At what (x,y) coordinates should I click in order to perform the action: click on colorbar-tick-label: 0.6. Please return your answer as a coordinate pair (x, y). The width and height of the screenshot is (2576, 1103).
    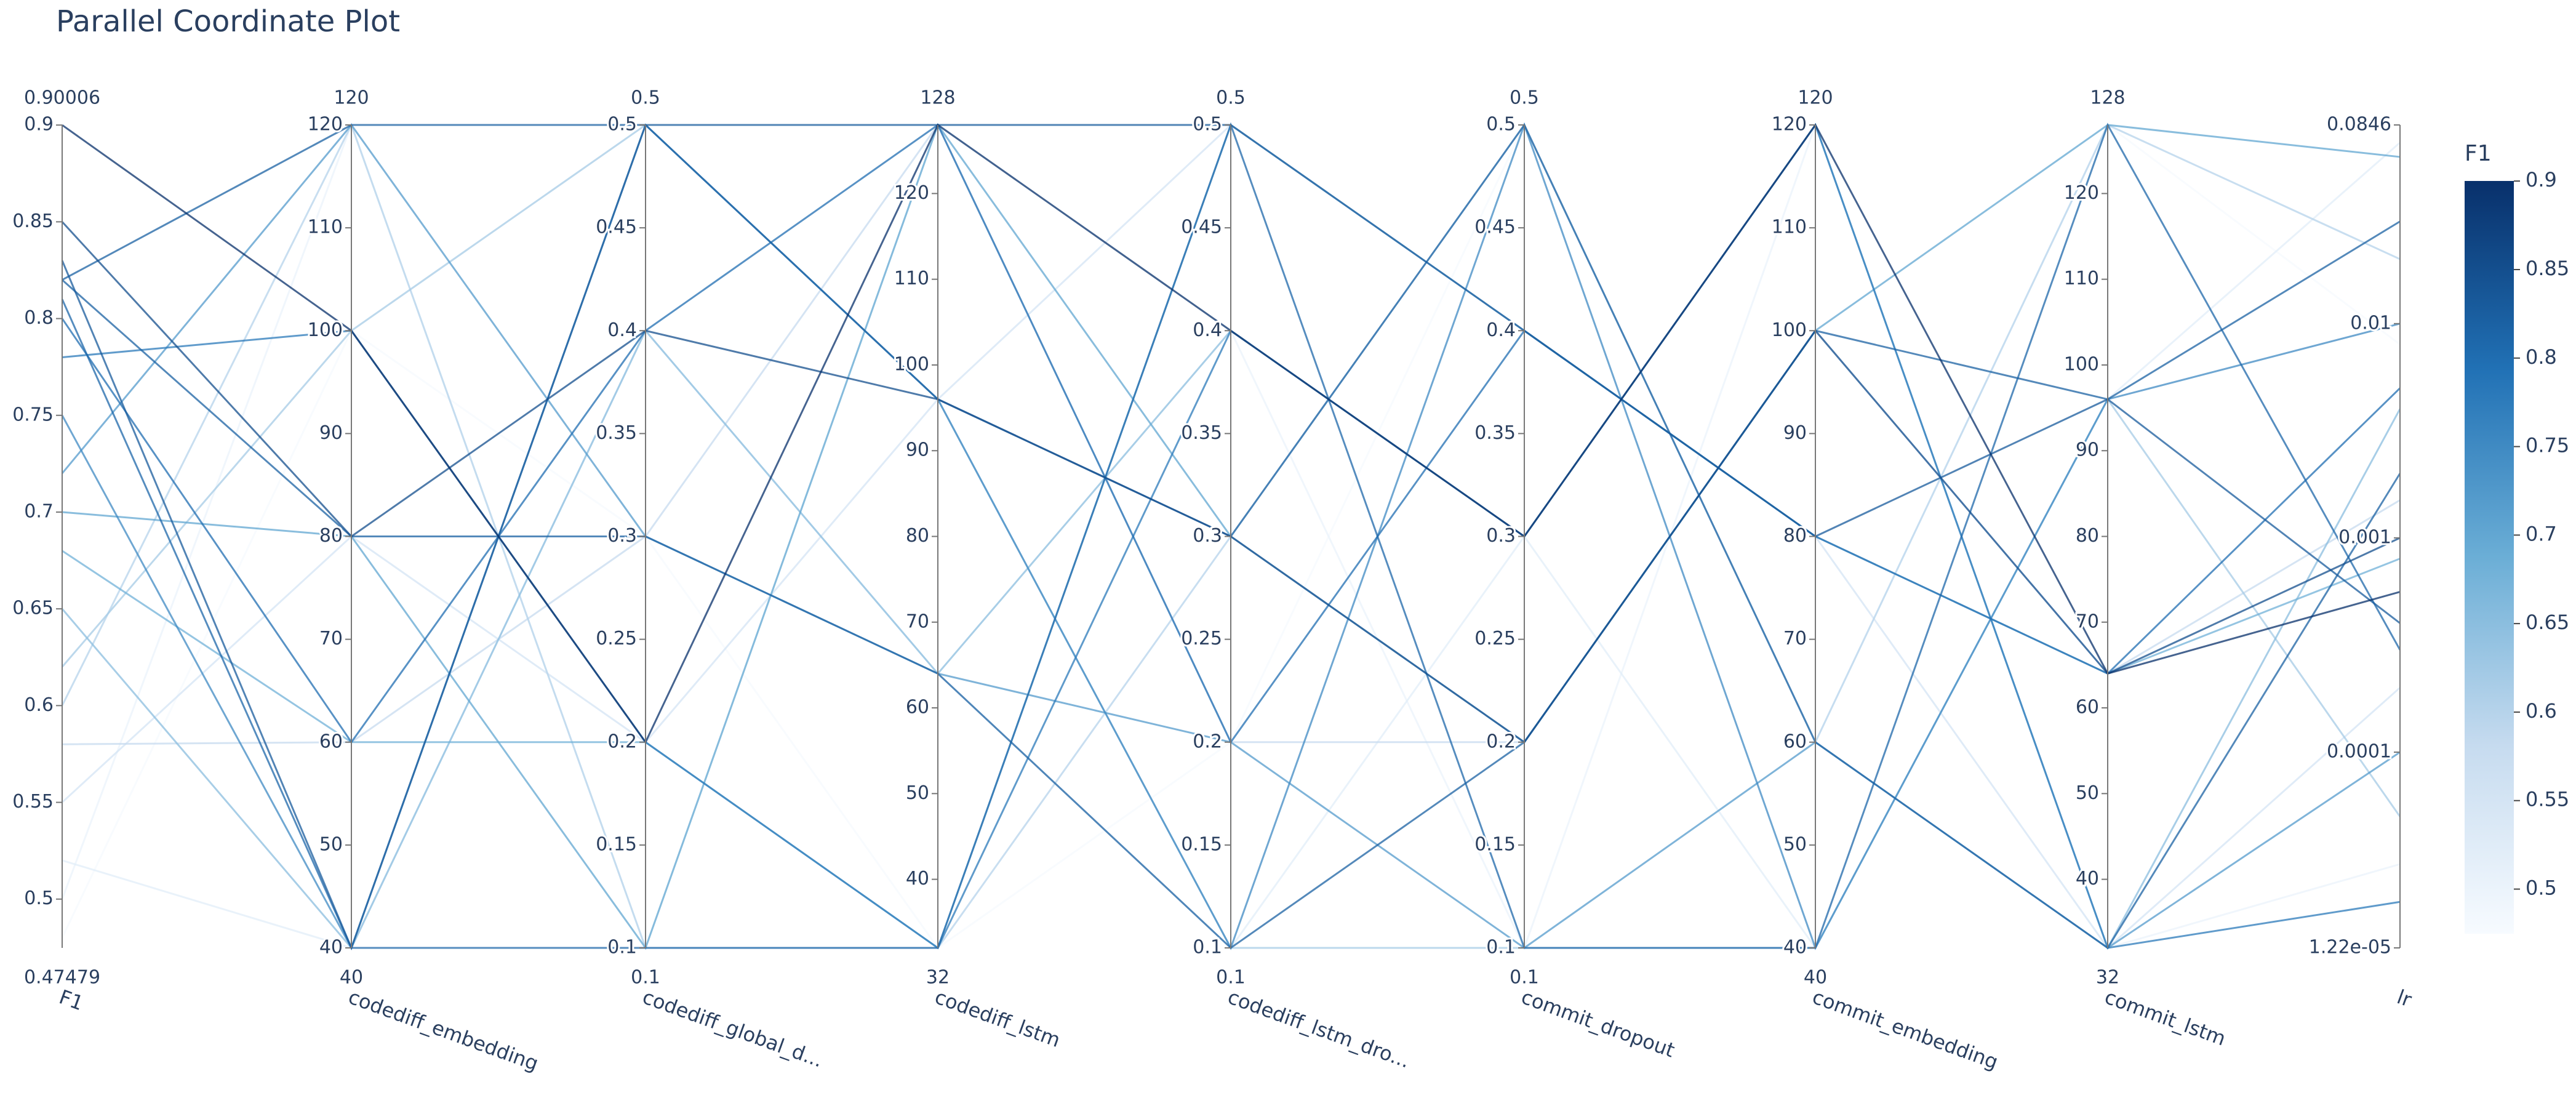
    Looking at the image, I should click on (2541, 711).